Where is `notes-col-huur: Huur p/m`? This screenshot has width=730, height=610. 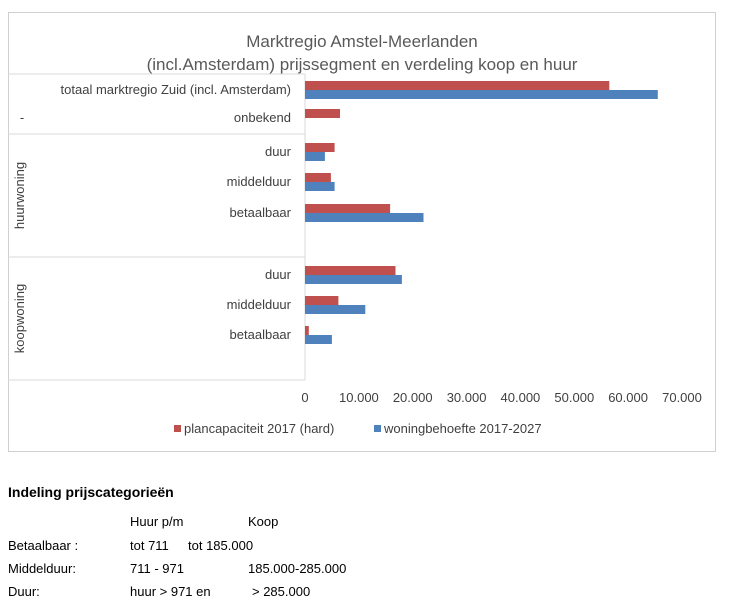 notes-col-huur: Huur p/m is located at coordinates (157, 521).